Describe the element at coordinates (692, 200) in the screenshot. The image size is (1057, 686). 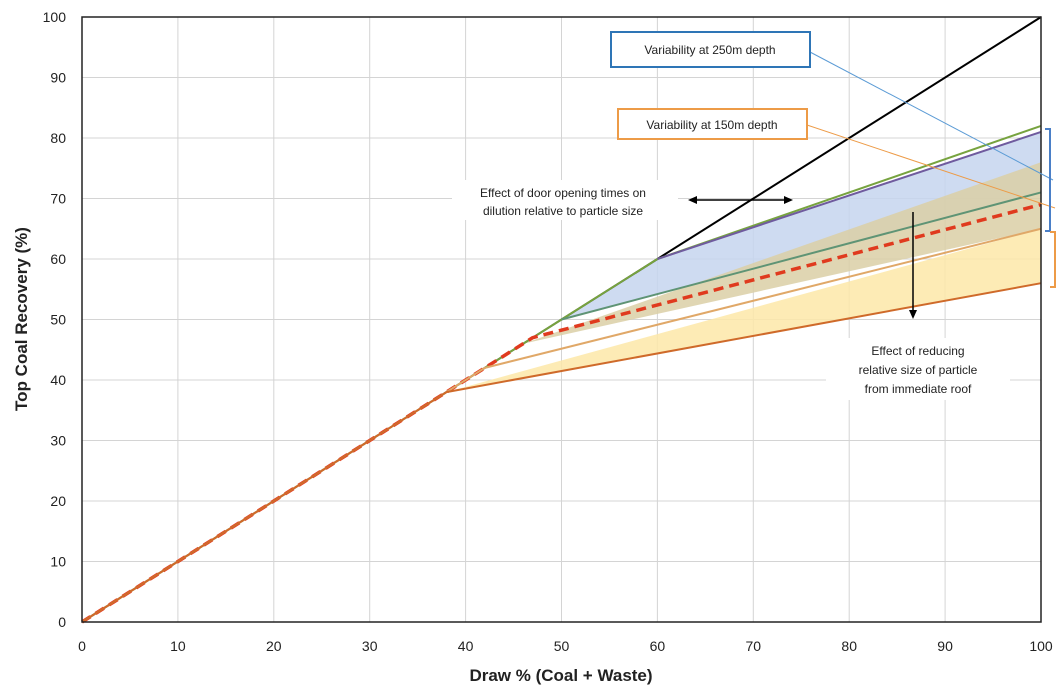
I see `door-arrow-head-left` at that location.